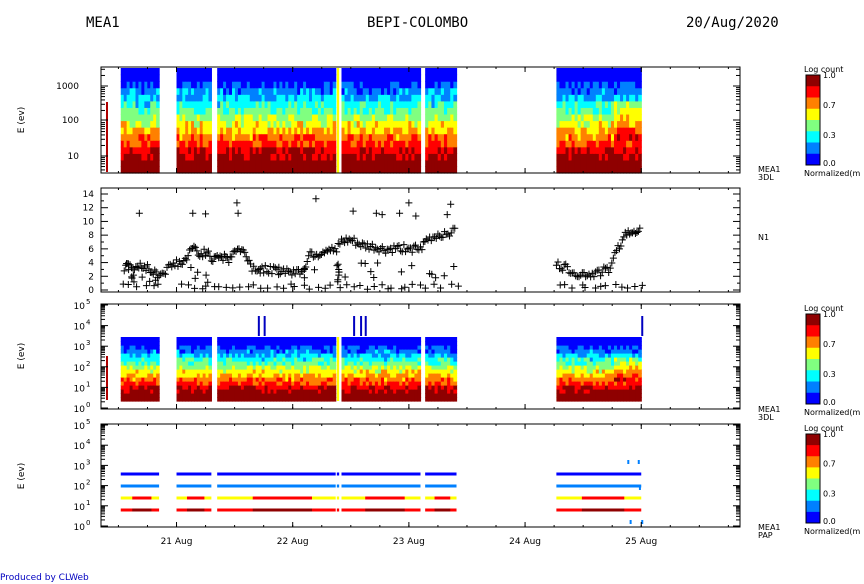 This screenshot has width=864, height=584. I want to click on energy-band-core, so click(442, 510).